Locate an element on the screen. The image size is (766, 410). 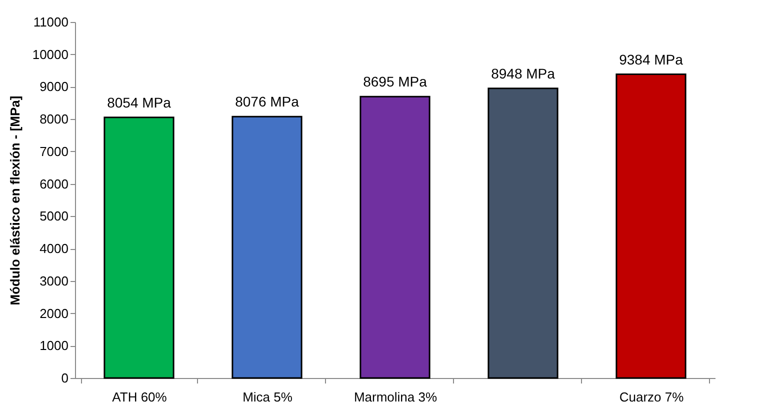
y-tick-label: 6000 is located at coordinates (54, 184).